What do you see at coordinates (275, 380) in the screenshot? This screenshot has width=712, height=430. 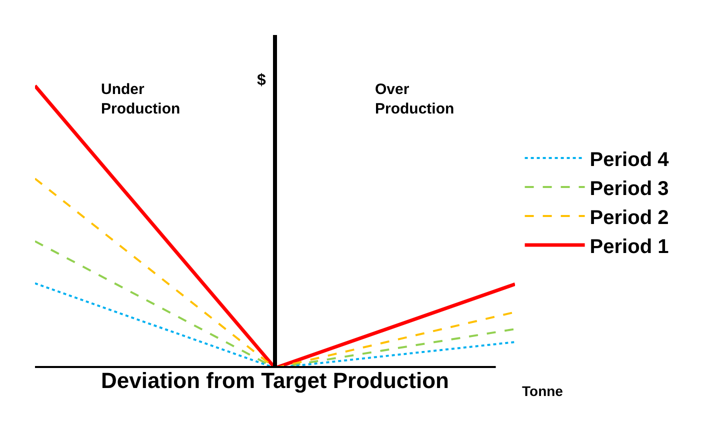 I see `x-axis-title: Deviation from Target Production` at bounding box center [275, 380].